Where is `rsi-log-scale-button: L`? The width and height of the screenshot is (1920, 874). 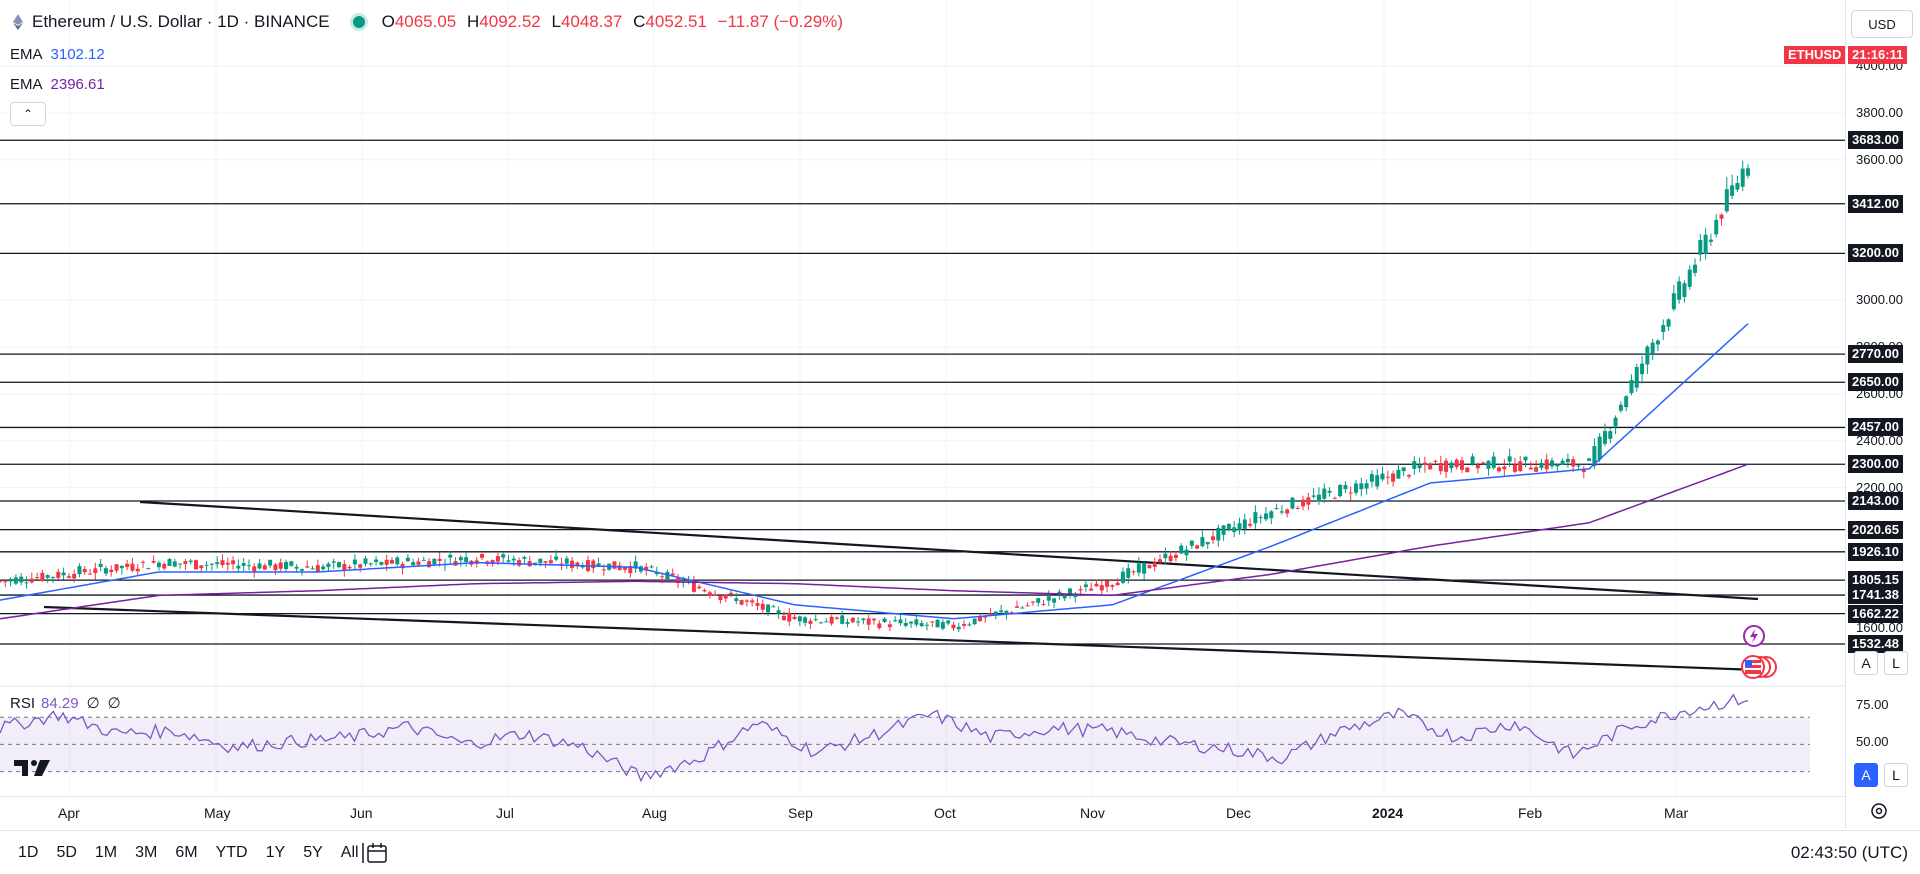 rsi-log-scale-button: L is located at coordinates (1896, 775).